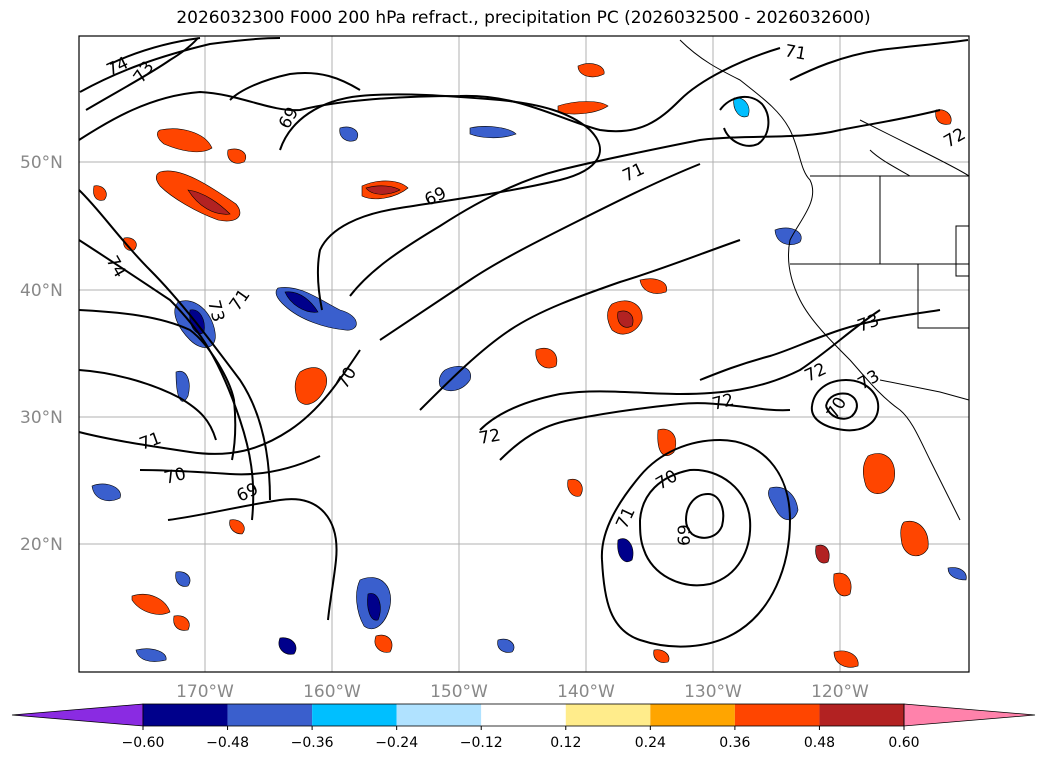  I want to click on colorbar-tick-label: 0.36, so click(734, 743).